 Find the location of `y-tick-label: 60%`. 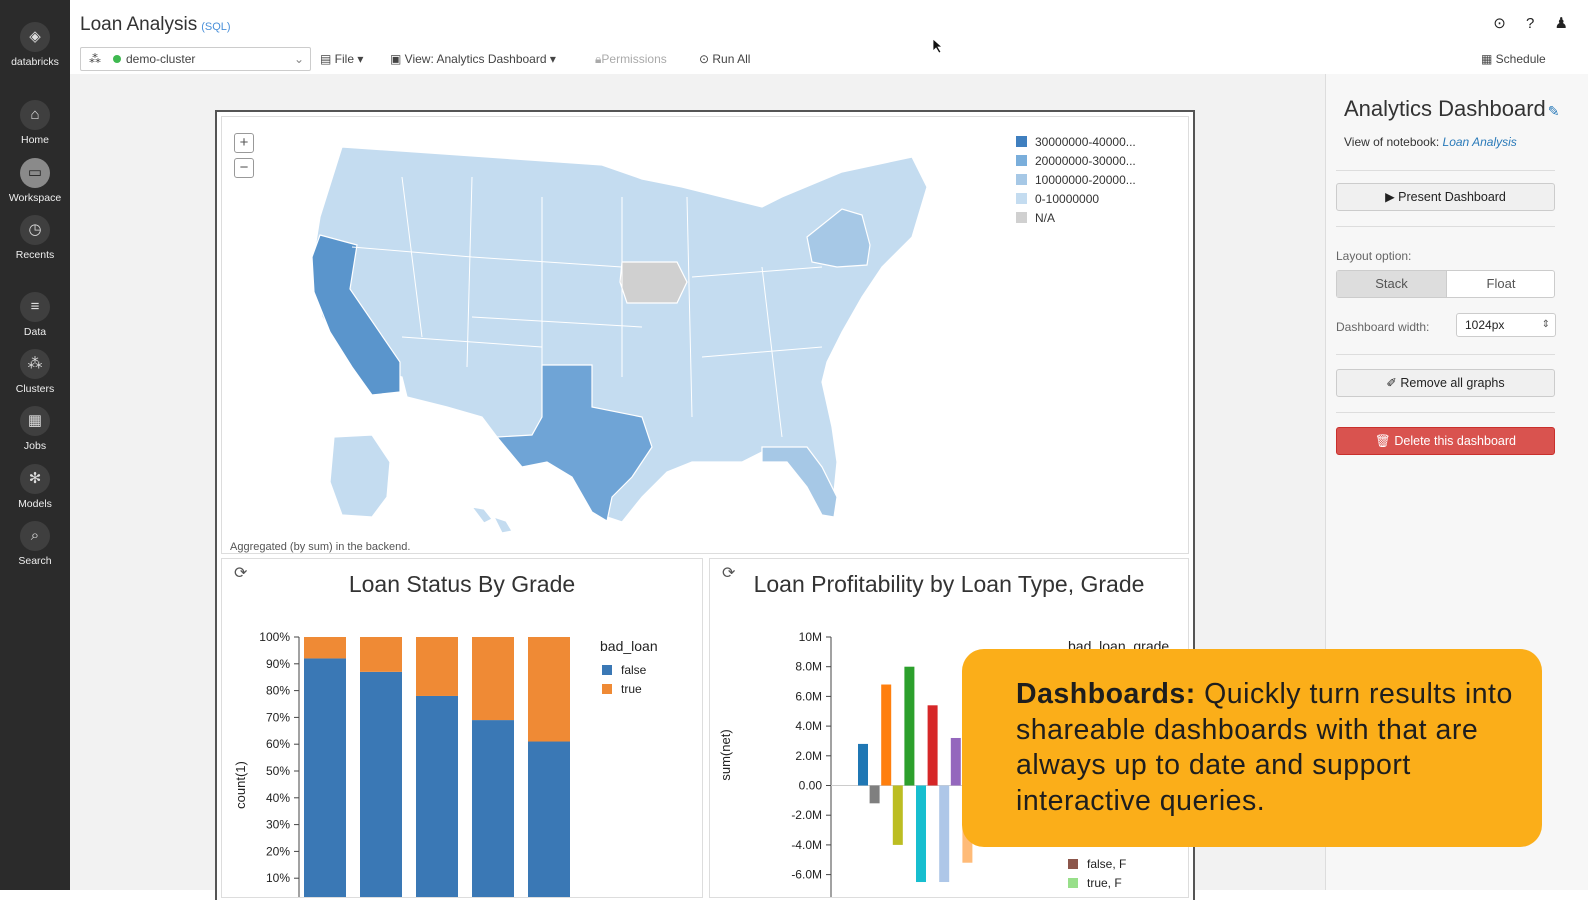

y-tick-label: 60% is located at coordinates (278, 744).